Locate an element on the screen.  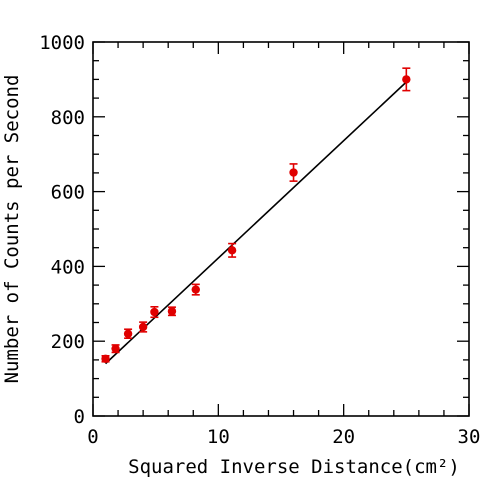
y-tick-label: 800 is located at coordinates (68, 118).